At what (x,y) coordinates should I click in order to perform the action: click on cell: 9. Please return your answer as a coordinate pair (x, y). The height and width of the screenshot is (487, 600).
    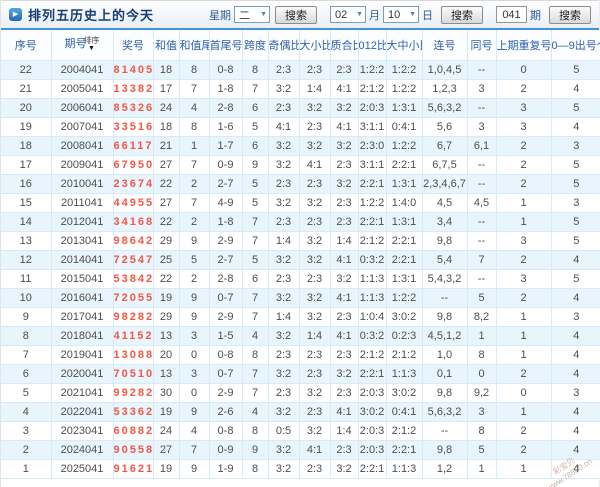
    Looking at the image, I should click on (255, 449).